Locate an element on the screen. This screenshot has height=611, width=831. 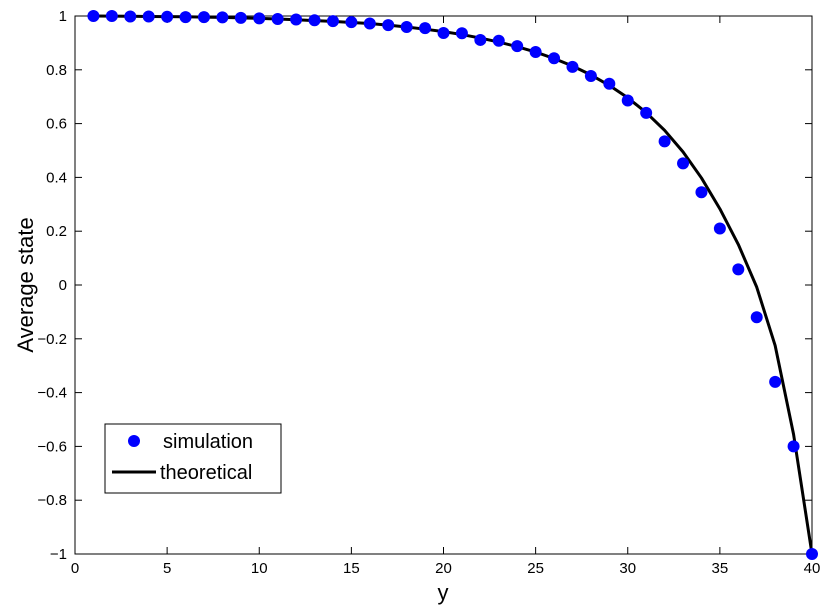
y-tick-label: −0.6 is located at coordinates (52, 446).